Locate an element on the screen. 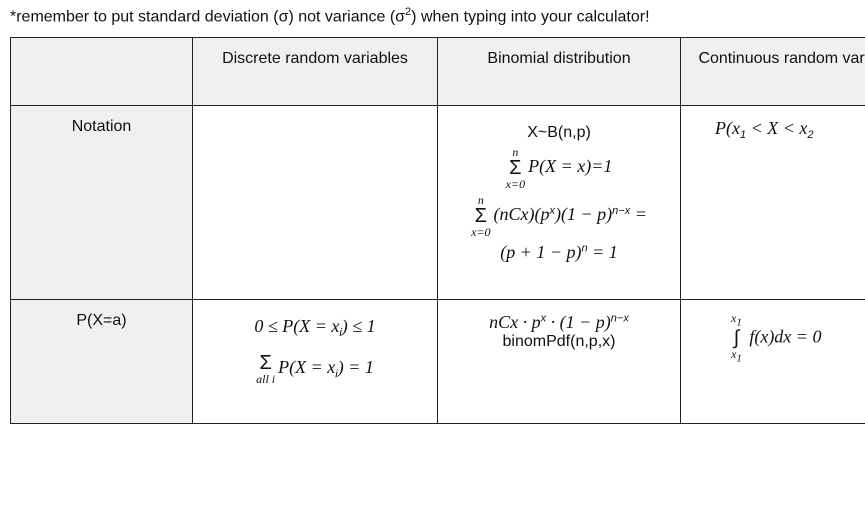 Image resolution: width=865 pixels, height=529 pixels. expr: ) = 1 is located at coordinates (355, 367).